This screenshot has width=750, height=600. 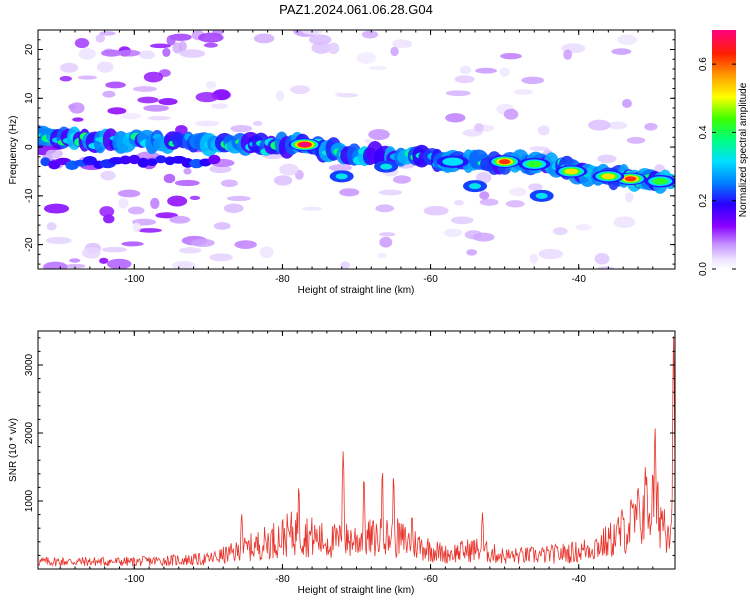 What do you see at coordinates (703, 200) in the screenshot?
I see `colorbar-tick-label: 0.2` at bounding box center [703, 200].